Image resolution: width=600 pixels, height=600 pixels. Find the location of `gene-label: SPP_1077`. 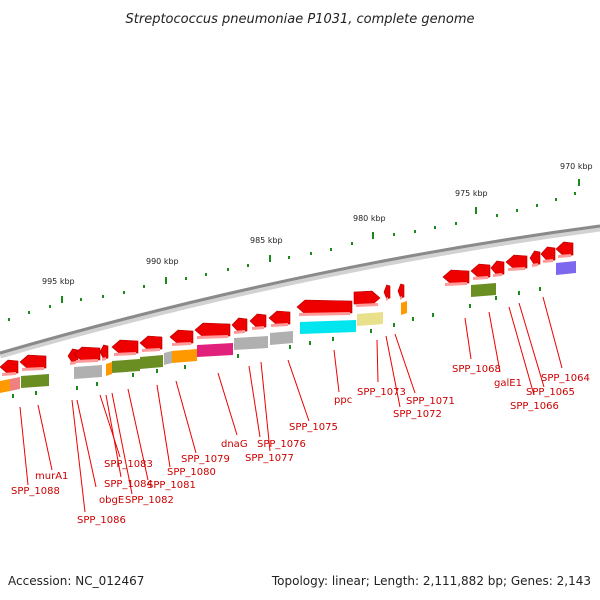

gene-label: SPP_1077 is located at coordinates (269, 458).